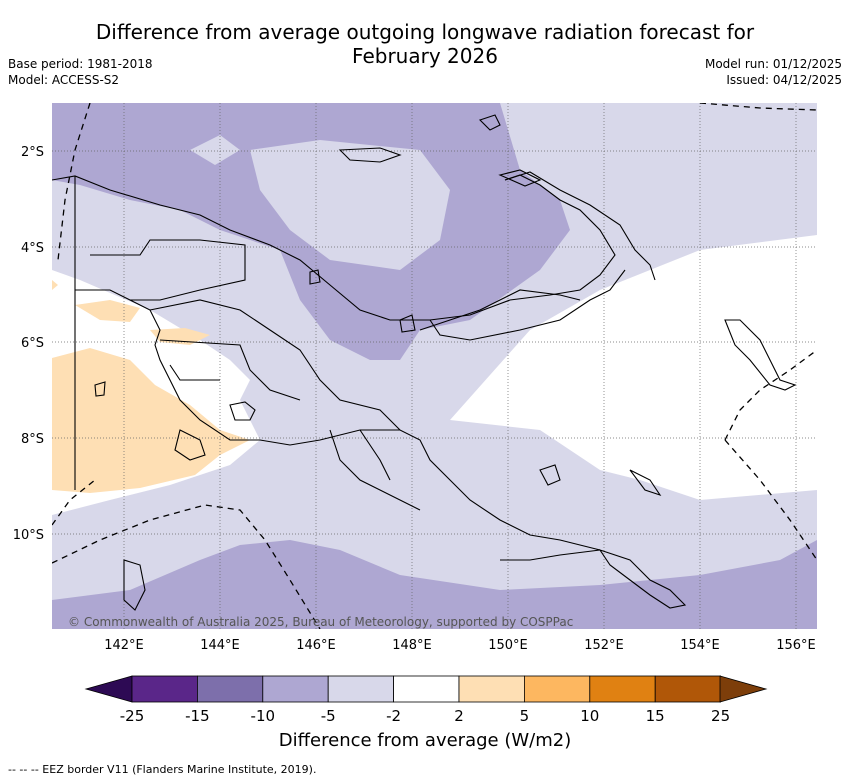 The width and height of the screenshot is (850, 781). I want to click on colorbar-tick: 2, so click(459, 716).